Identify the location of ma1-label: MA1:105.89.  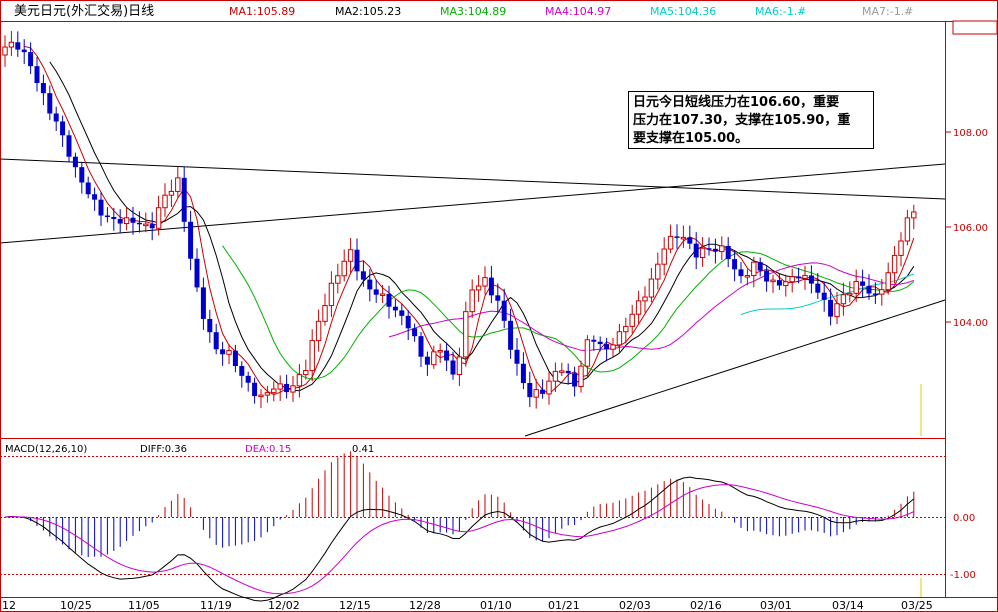
(262, 11).